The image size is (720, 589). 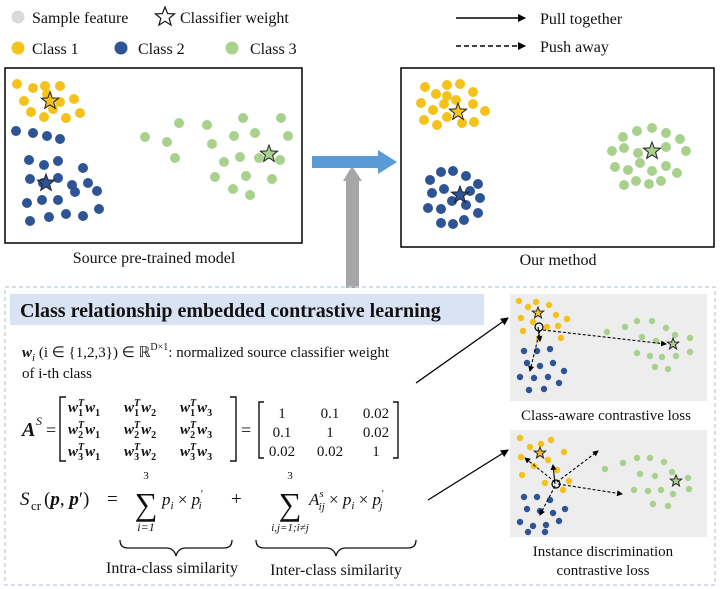 What do you see at coordinates (18, 48) in the screenshot?
I see `class1-icon` at bounding box center [18, 48].